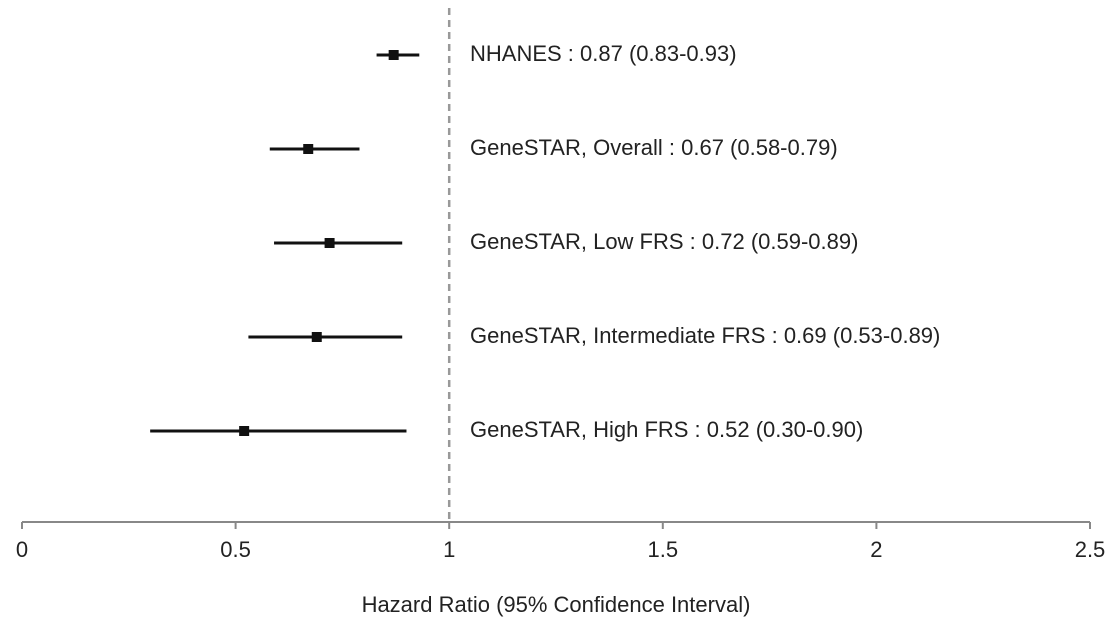  I want to click on row-label: GeneSTAR, High FRS : 0.52 (0.30-0.90), so click(666, 429).